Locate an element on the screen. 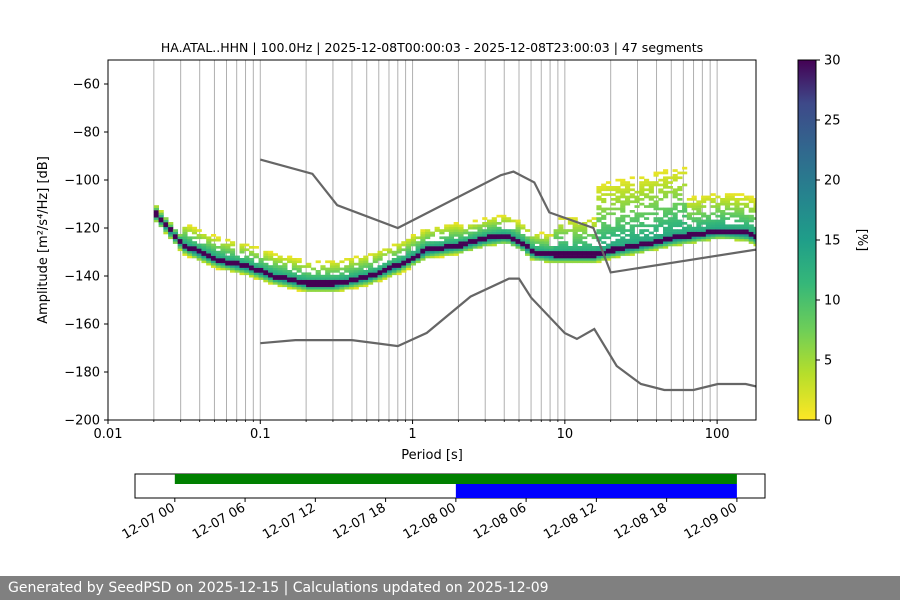 This screenshot has height=600, width=900. colorbar-tick-label: 0 is located at coordinates (828, 421).